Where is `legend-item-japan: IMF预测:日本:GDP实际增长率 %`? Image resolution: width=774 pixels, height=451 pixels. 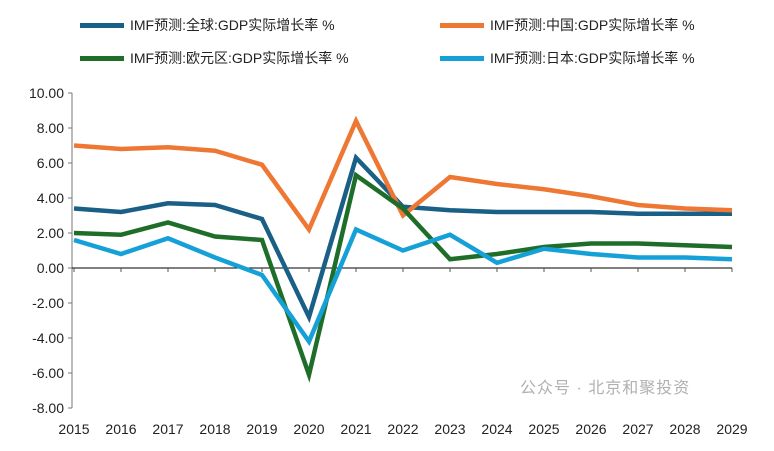
legend-item-japan: IMF预测:日本:GDP实际增长率 % is located at coordinates (567, 58).